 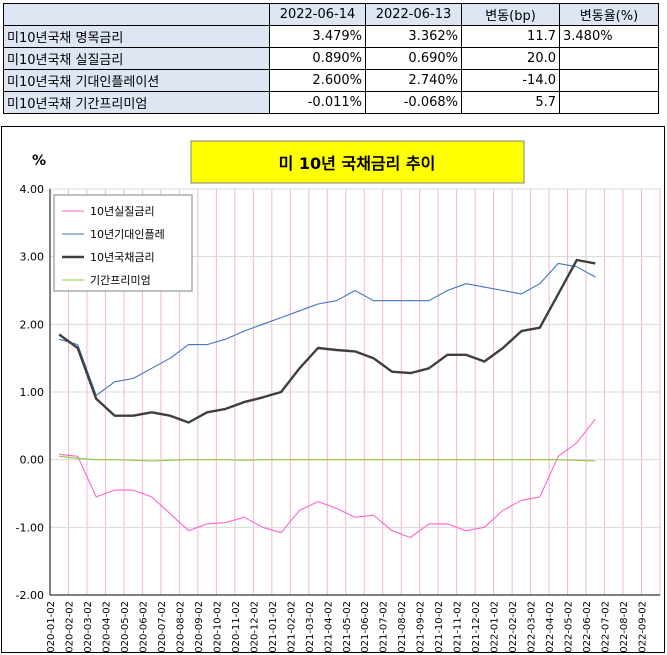 I want to click on x-tick-label: 2022-08-02, so click(x=624, y=626).